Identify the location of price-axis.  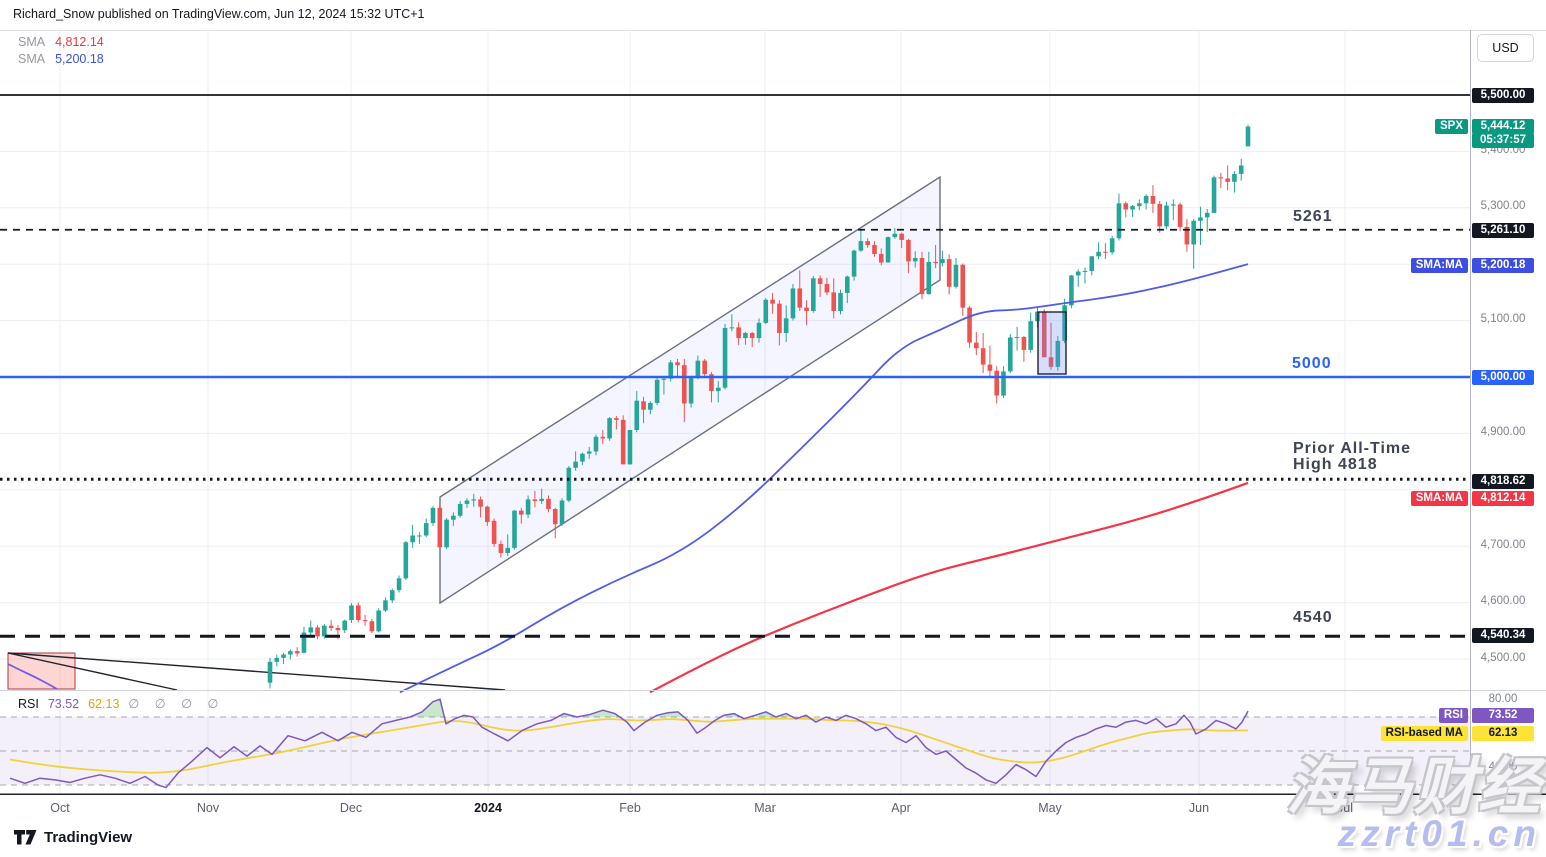
(1508, 412).